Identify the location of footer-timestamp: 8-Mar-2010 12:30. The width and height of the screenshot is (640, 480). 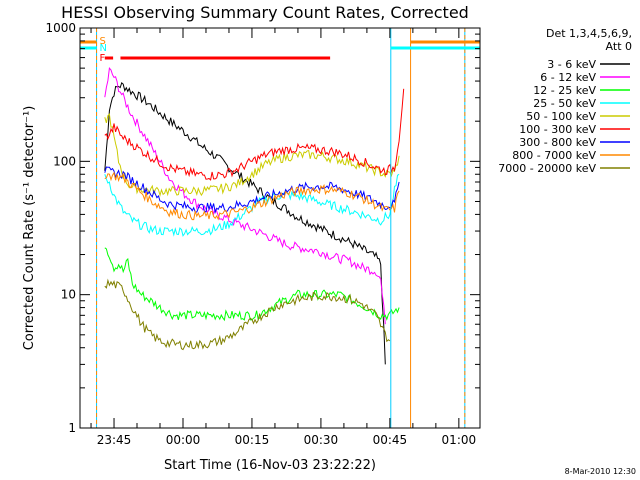
(600, 471).